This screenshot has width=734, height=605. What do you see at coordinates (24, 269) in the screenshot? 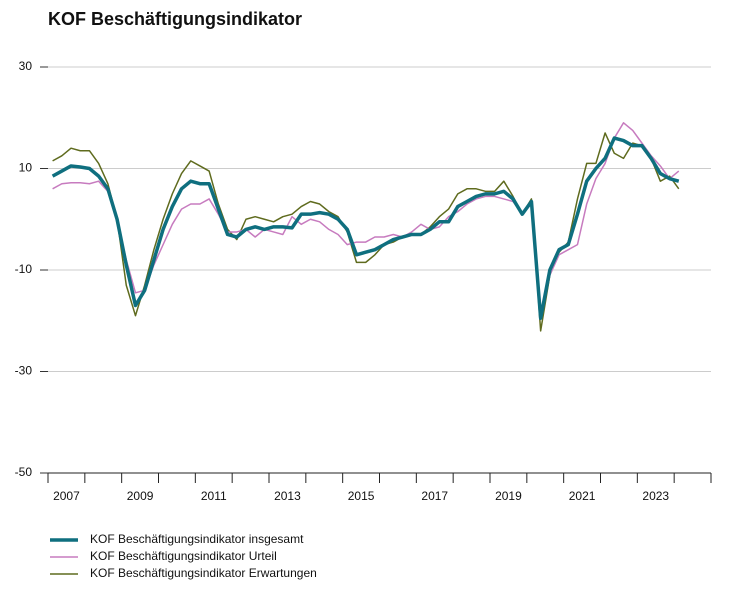
I see `y-tick-label: -10` at bounding box center [24, 269].